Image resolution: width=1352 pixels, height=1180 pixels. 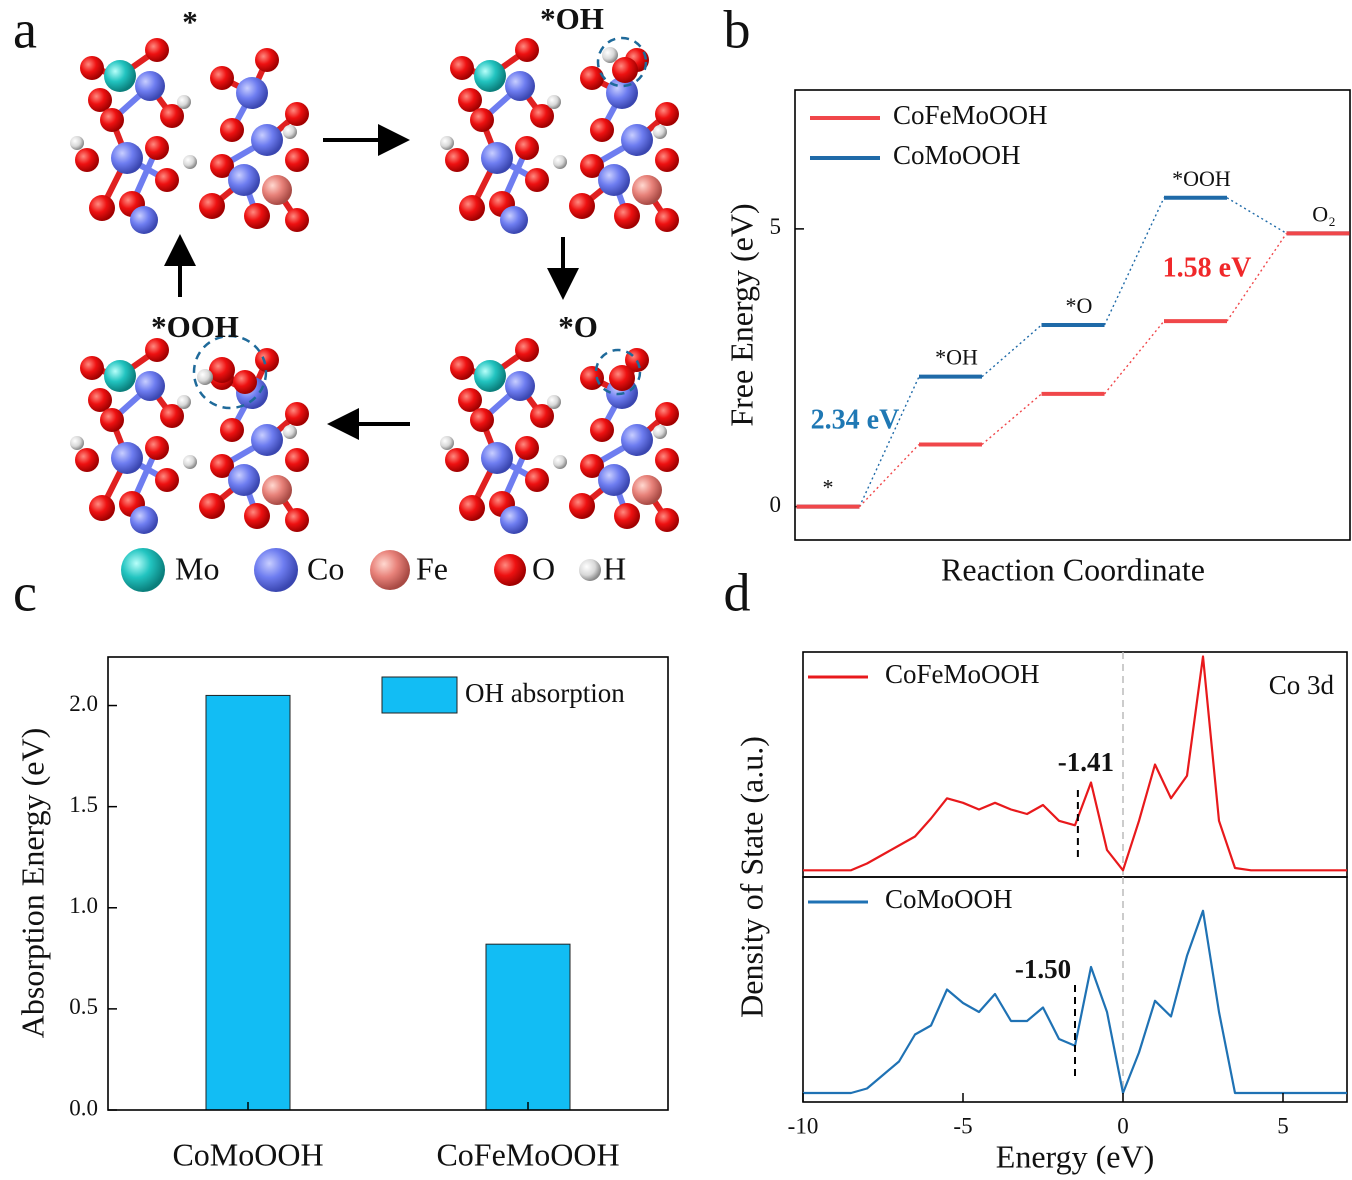 I want to click on y-tick-label: 1.0, so click(x=83, y=905).